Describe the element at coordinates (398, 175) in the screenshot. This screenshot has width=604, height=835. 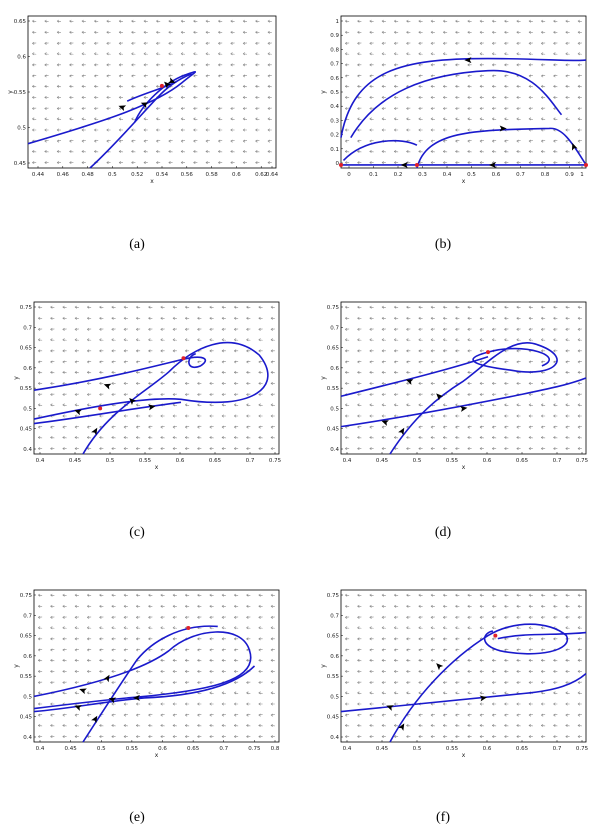
I see `x-tick-label: 0.2` at that location.